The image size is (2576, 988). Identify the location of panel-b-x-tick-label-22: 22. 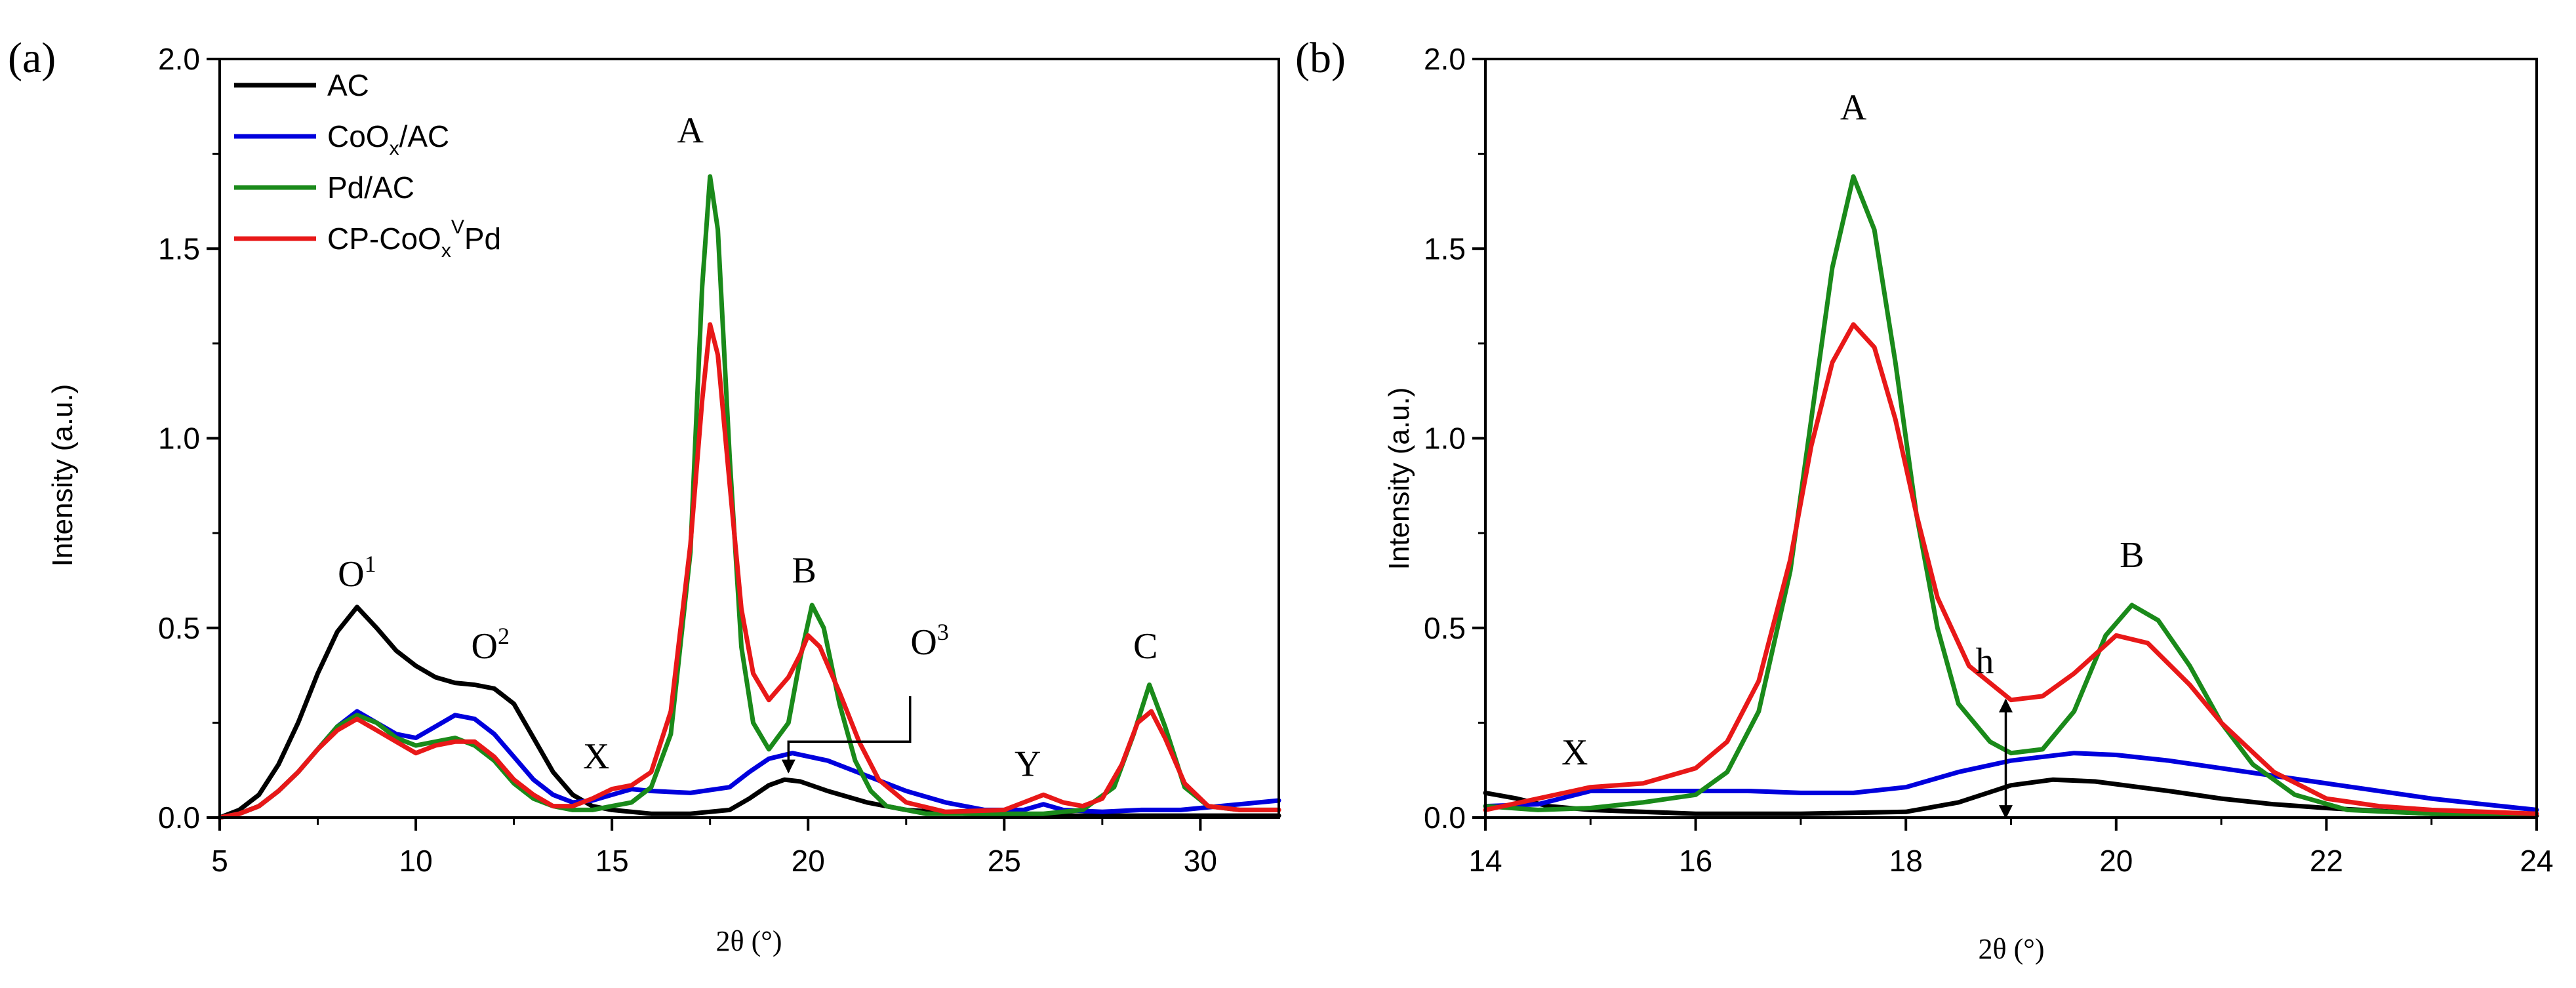
(2326, 861).